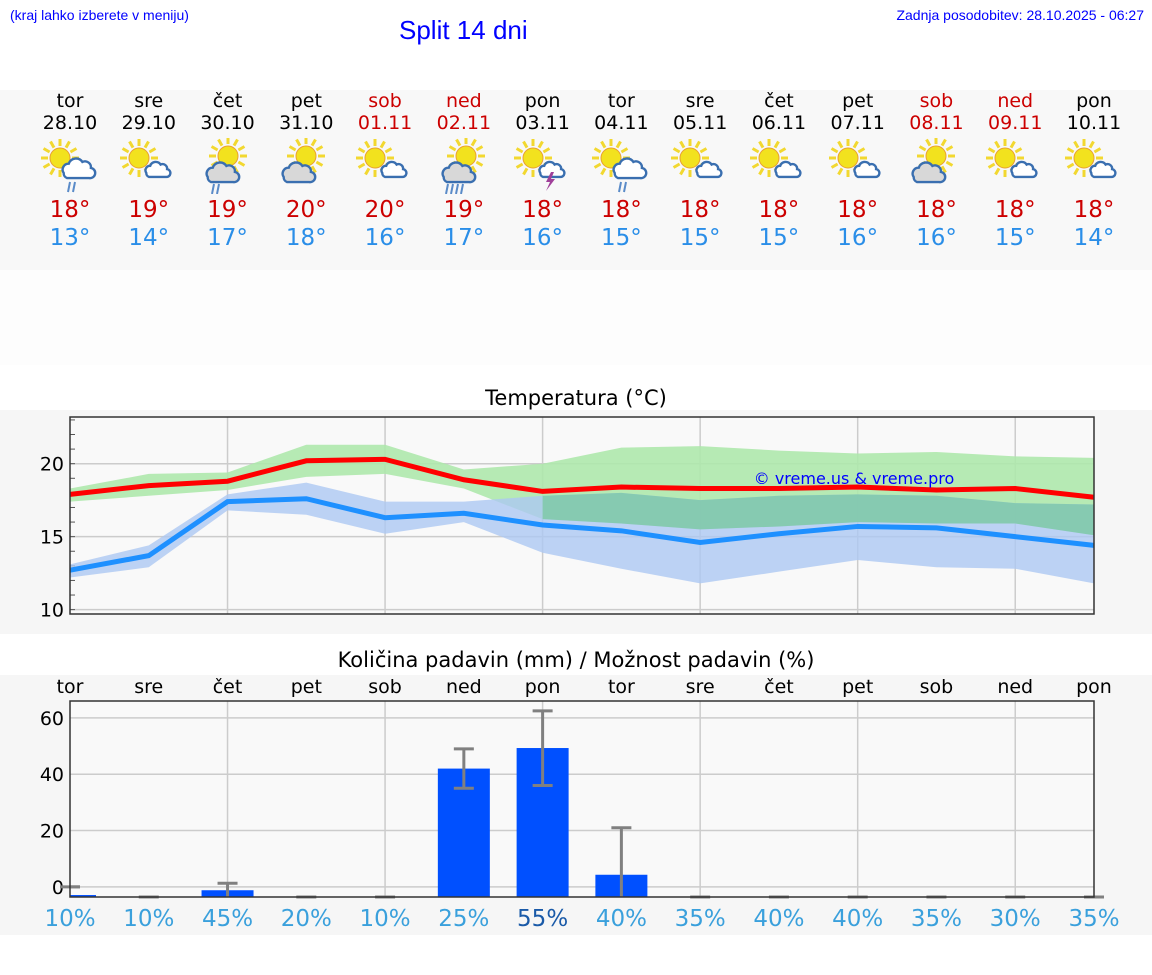 The height and width of the screenshot is (975, 1152). What do you see at coordinates (464, 687) in the screenshot?
I see `weekday-label: ned` at bounding box center [464, 687].